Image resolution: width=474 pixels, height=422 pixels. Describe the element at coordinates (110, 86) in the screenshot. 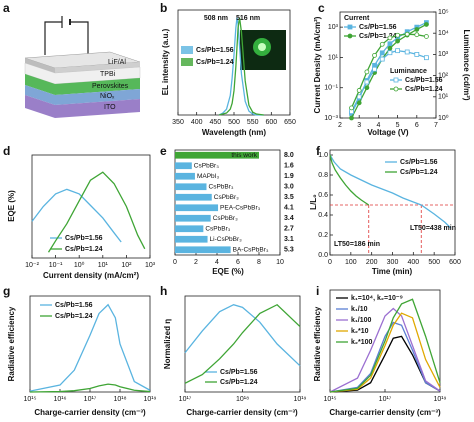

I see `layer-label: Perovskites` at that location.